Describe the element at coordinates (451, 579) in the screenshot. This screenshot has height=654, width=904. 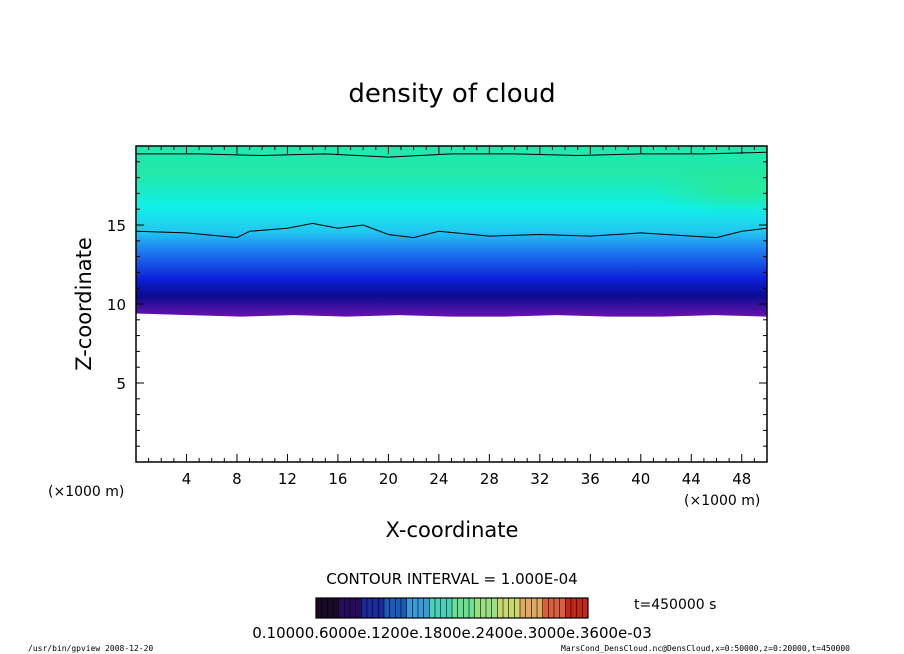
I see `contour-interval-label: CONTOUR INTERVAL = 1.000E-04` at that location.